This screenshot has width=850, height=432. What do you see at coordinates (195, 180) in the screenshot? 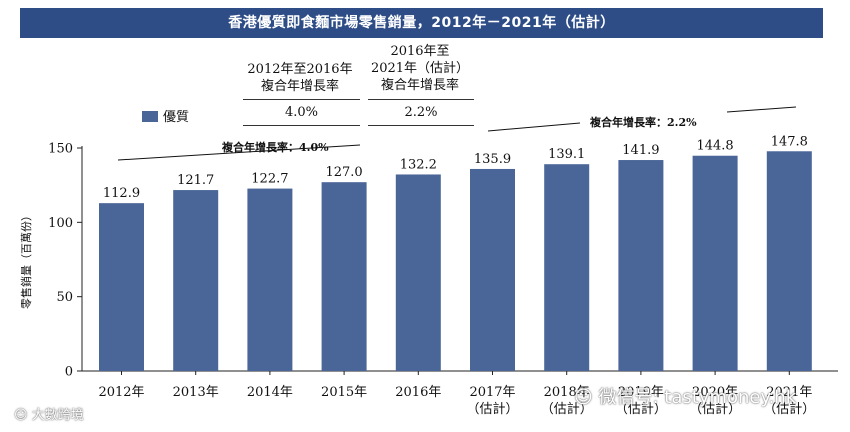
I see `data-label-2013年: 121.7` at bounding box center [195, 180].